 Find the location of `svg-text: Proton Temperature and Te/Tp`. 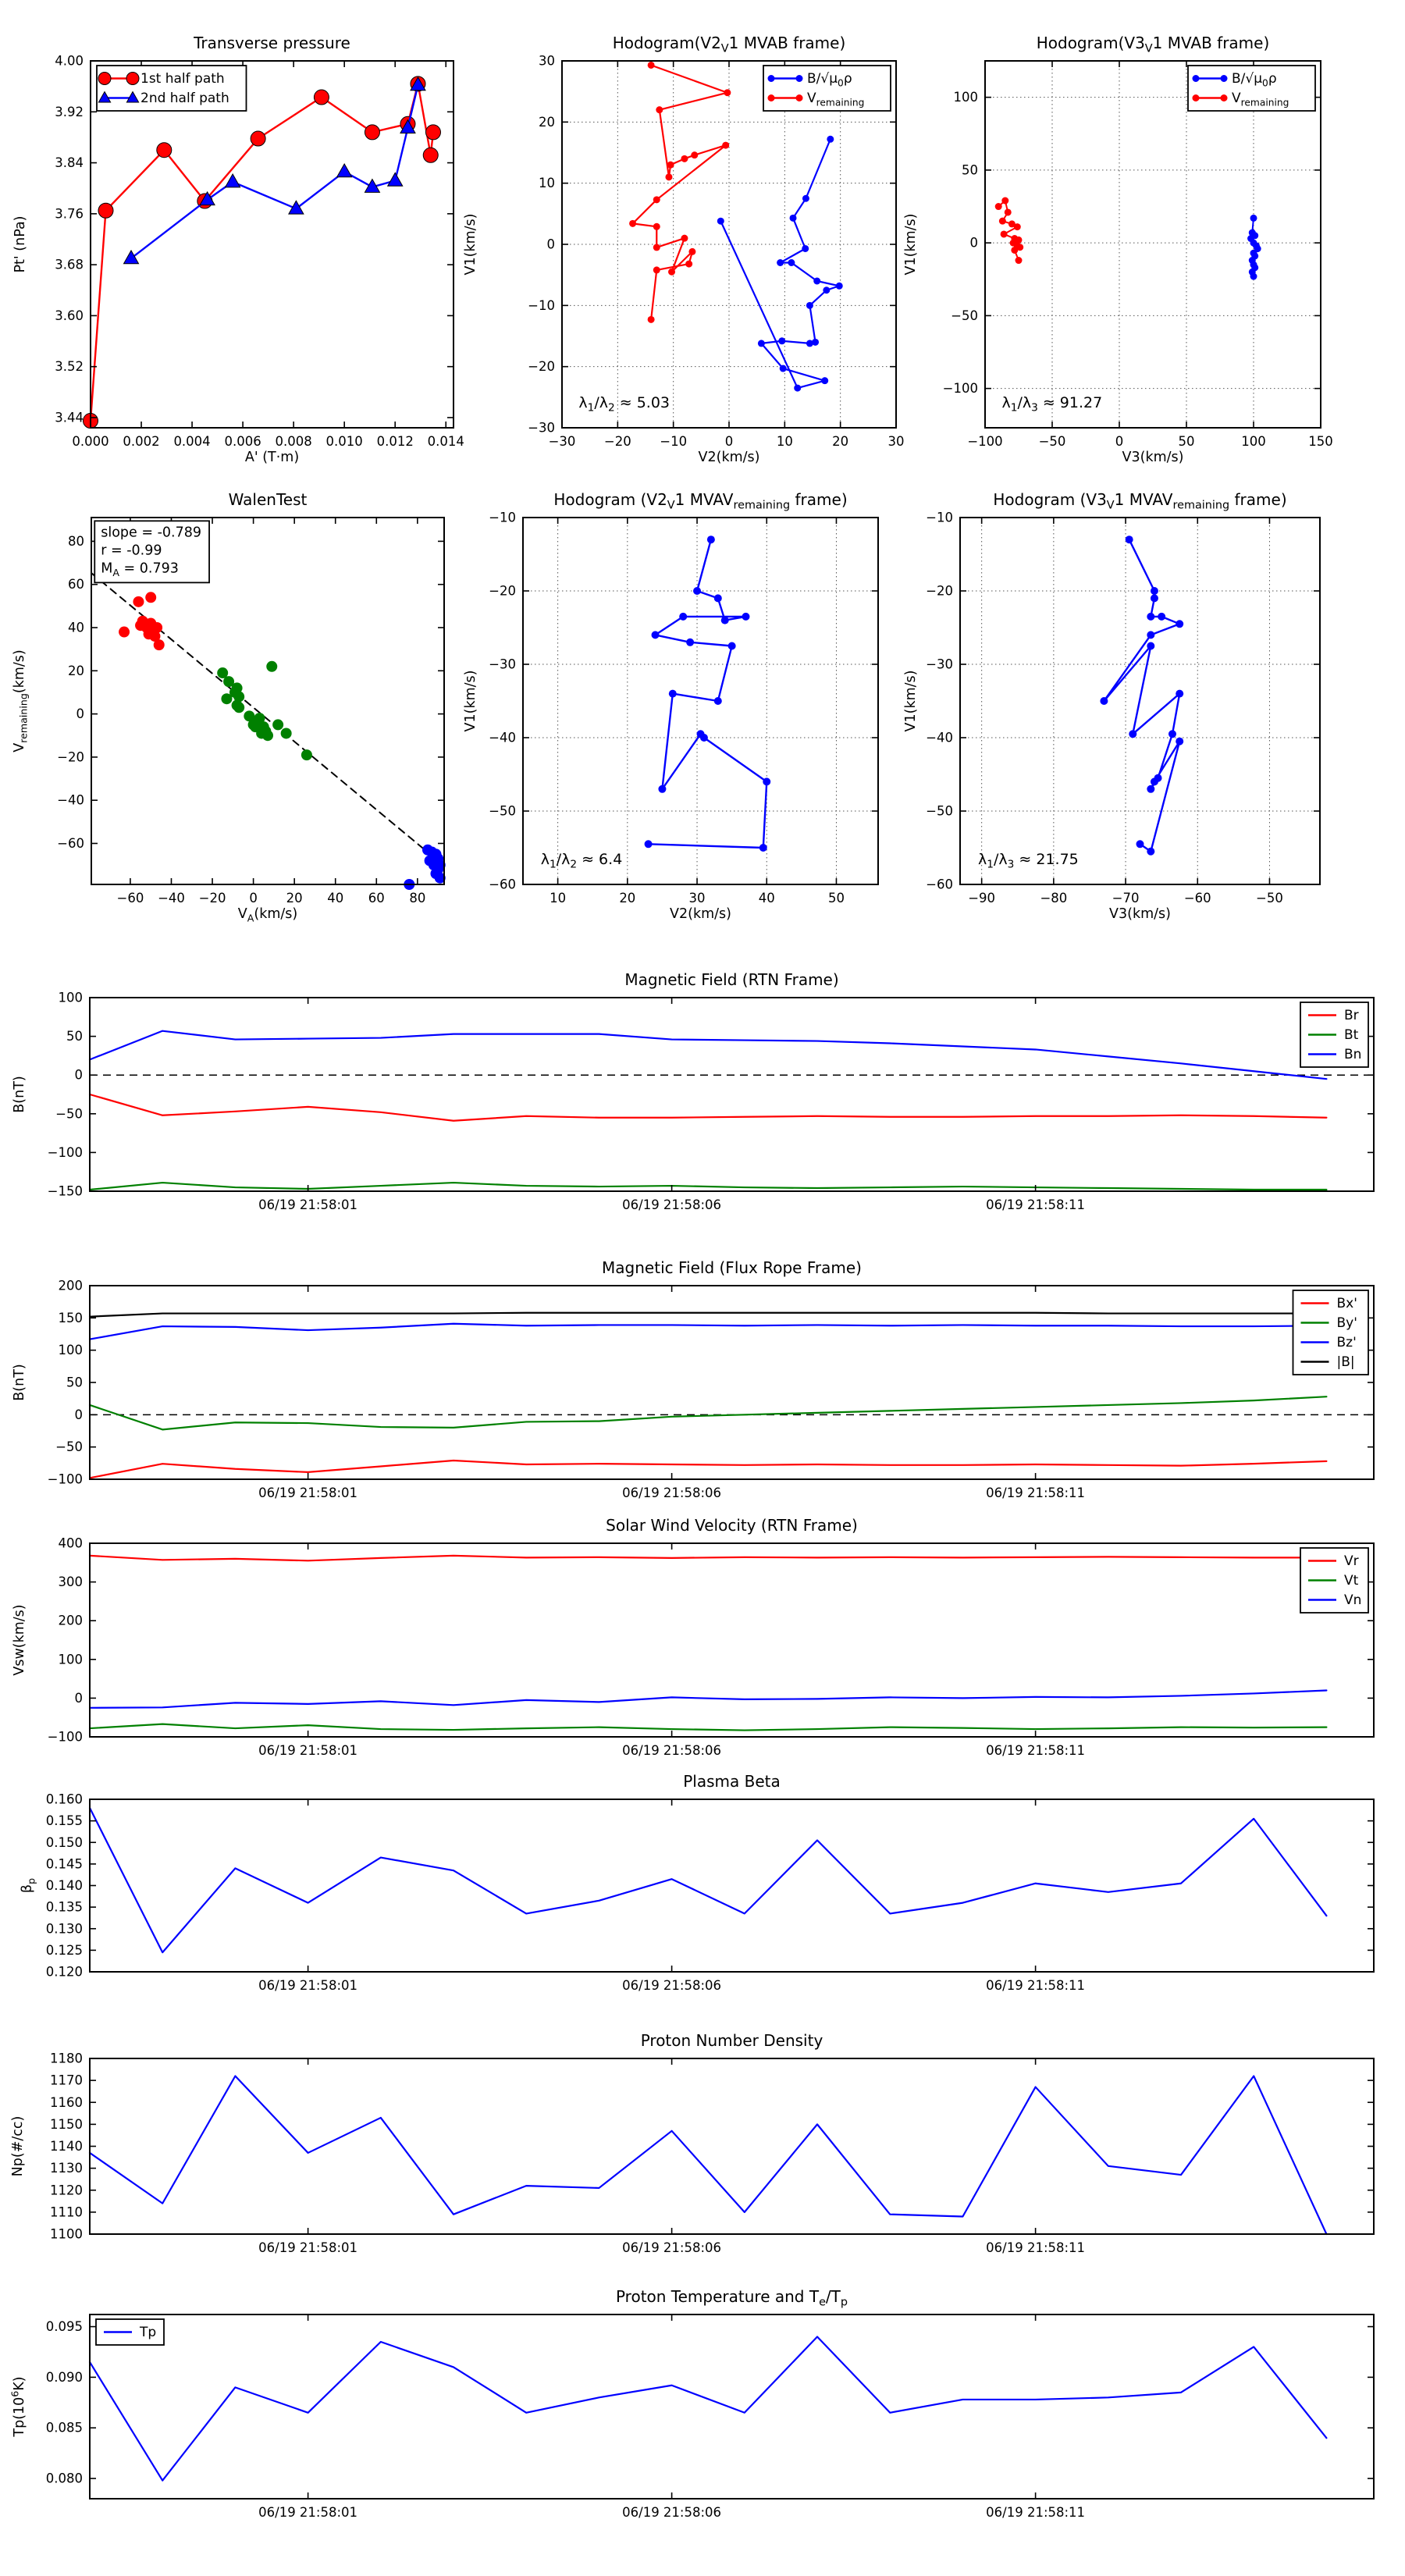

svg-text: Proton Temperature and Te/Tp is located at coordinates (732, 2298).